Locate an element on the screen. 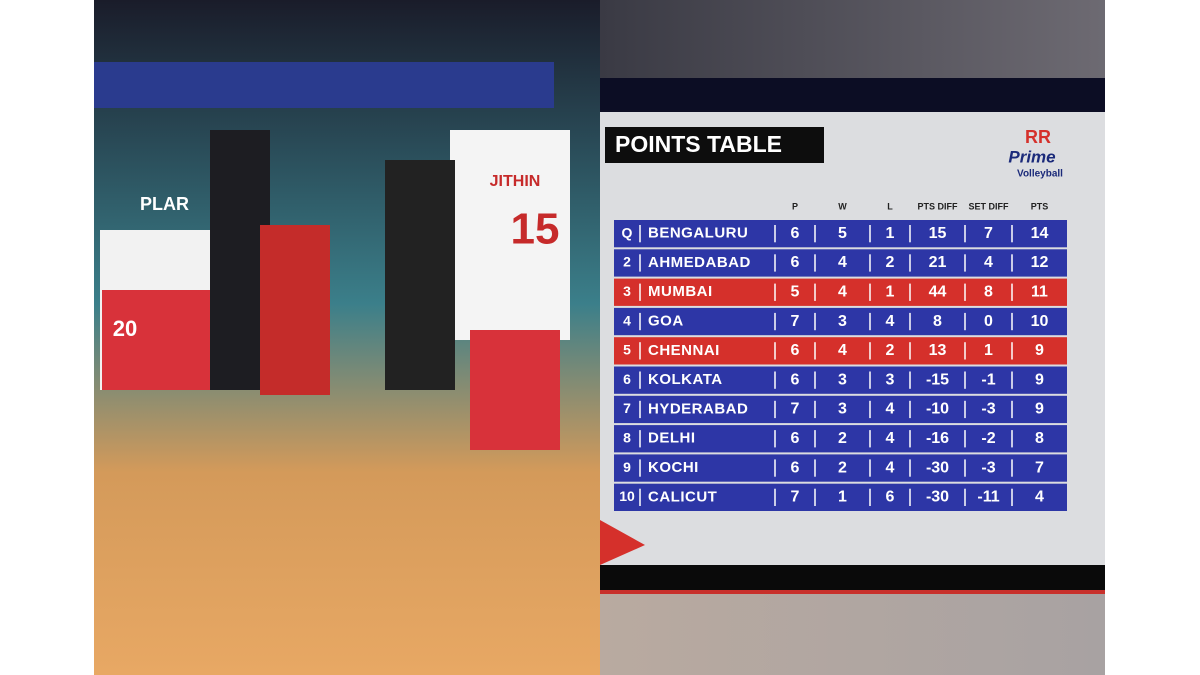 The image size is (1200, 675). rank: 3 is located at coordinates (627, 291).